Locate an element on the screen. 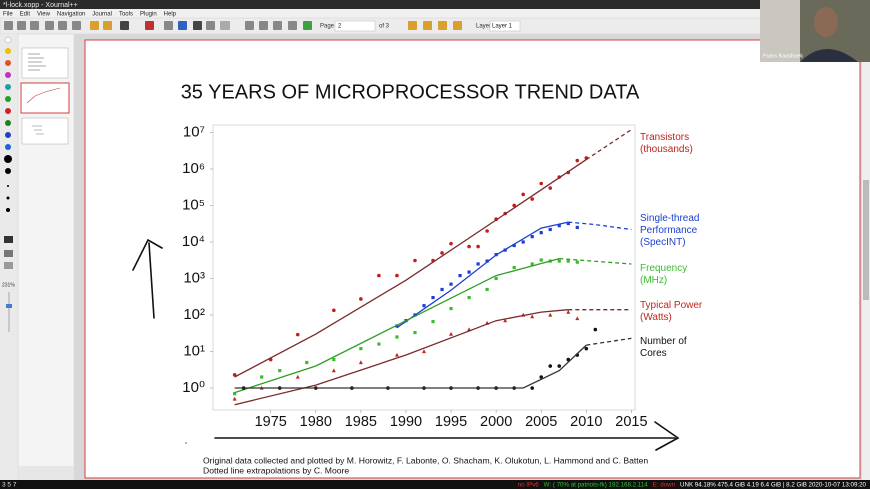  legend-label: Transistors (thousands) is located at coordinates (666, 143).